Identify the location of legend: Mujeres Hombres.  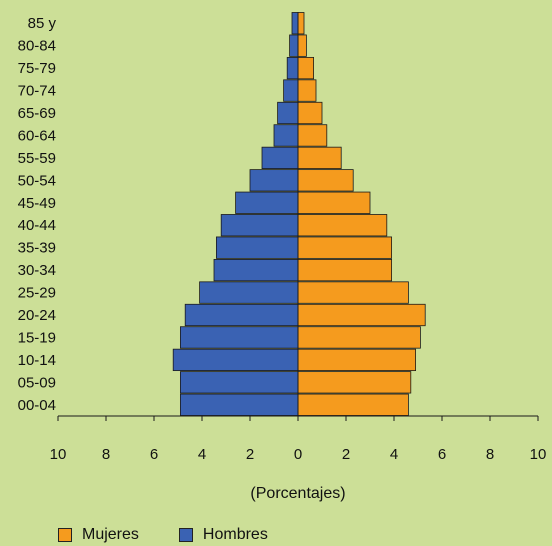
(183, 535).